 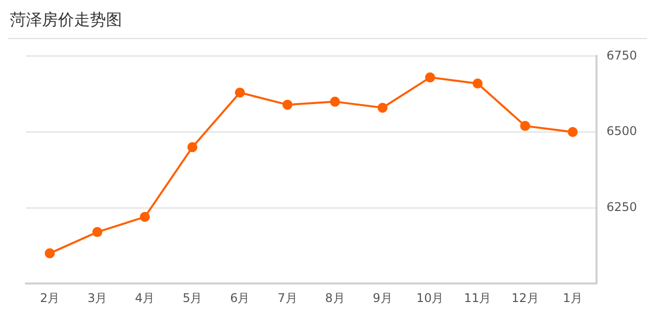 What do you see at coordinates (572, 297) in the screenshot?
I see `x-tick-label: 1月` at bounding box center [572, 297].